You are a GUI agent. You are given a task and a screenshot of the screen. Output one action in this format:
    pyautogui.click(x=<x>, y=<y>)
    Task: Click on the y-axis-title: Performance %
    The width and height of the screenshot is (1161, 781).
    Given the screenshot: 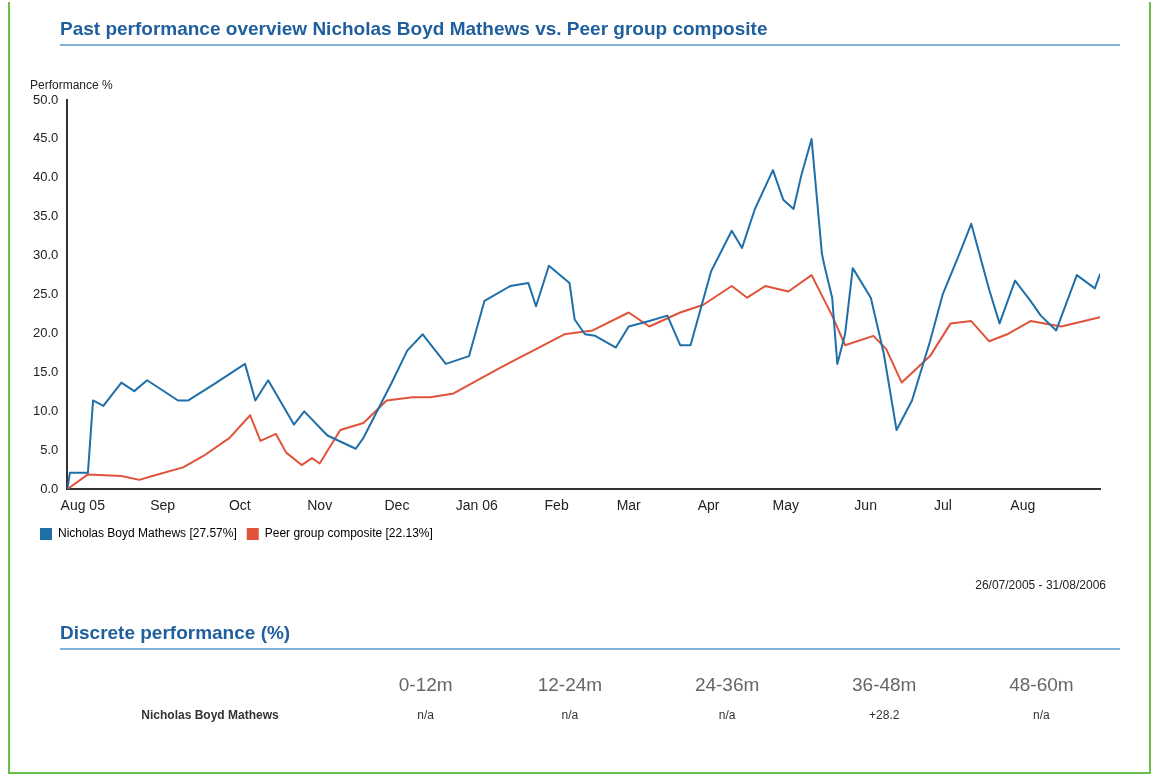 What is the action you would take?
    pyautogui.click(x=72, y=85)
    